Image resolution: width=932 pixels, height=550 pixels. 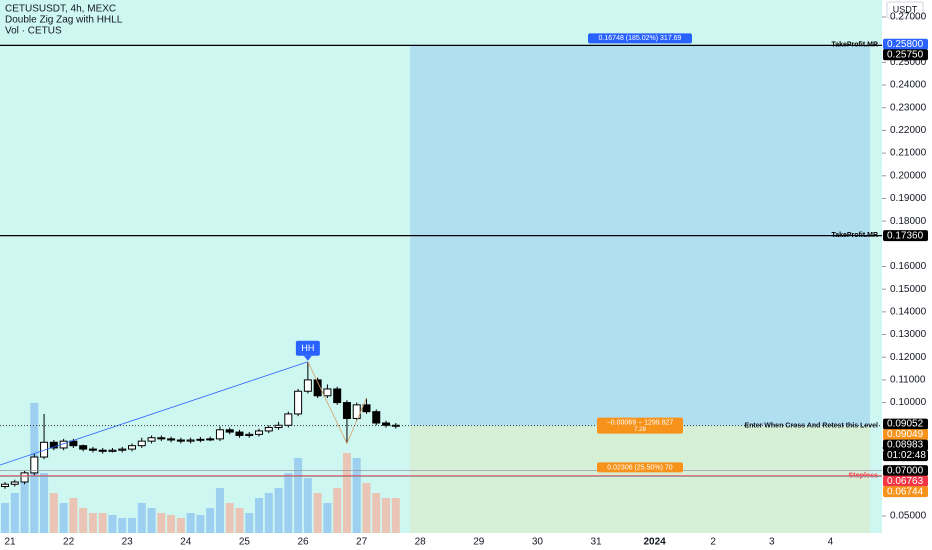 What do you see at coordinates (307, 358) in the screenshot?
I see `peak-label-pointer` at bounding box center [307, 358].